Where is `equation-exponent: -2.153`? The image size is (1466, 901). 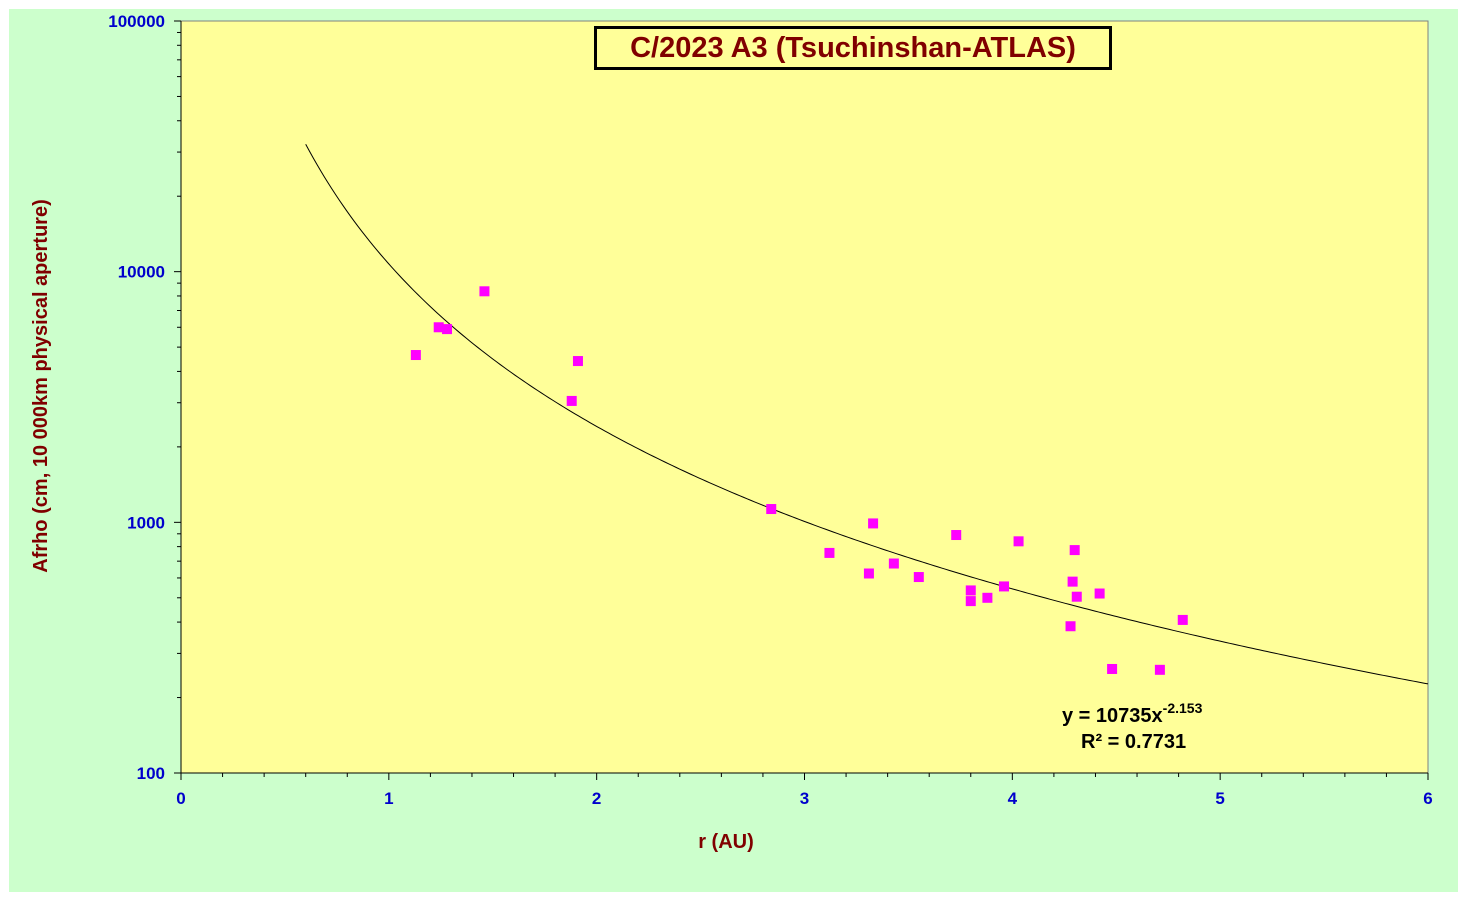
equation-exponent: -2.153 is located at coordinates (1183, 708).